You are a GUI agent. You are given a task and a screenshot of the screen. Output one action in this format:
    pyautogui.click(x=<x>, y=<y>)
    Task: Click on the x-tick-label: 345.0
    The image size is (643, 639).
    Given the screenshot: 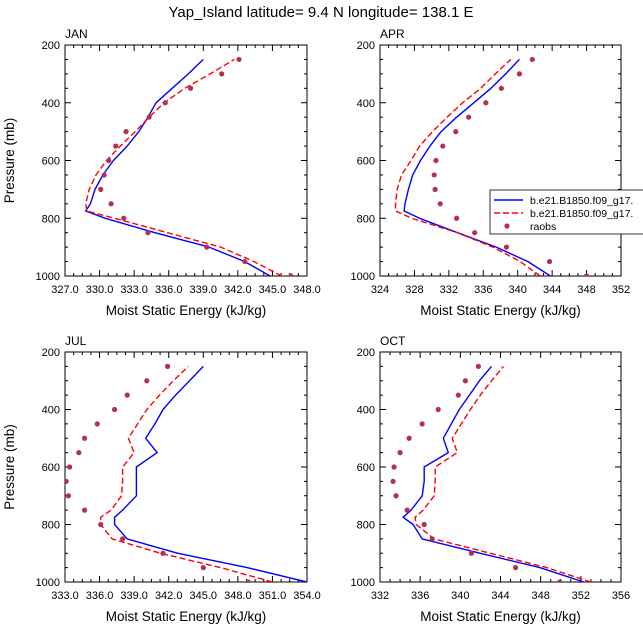 What is the action you would take?
    pyautogui.click(x=204, y=596)
    